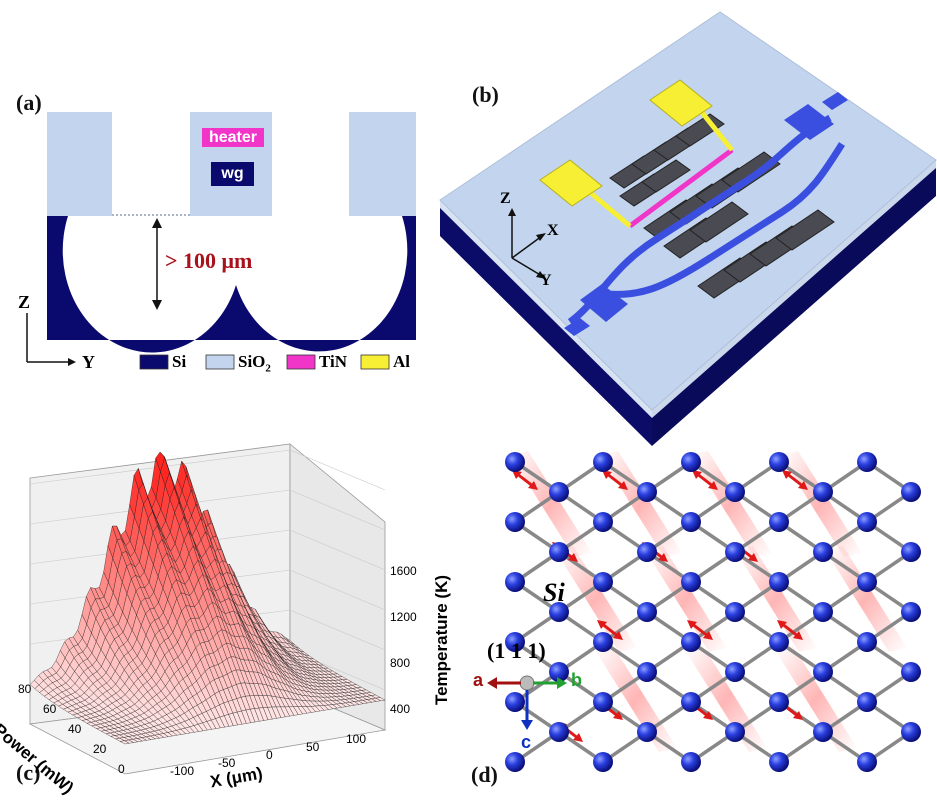 Image resolution: width=937 pixels, height=803 pixels. I want to click on substrate-front-side, so click(546, 323).